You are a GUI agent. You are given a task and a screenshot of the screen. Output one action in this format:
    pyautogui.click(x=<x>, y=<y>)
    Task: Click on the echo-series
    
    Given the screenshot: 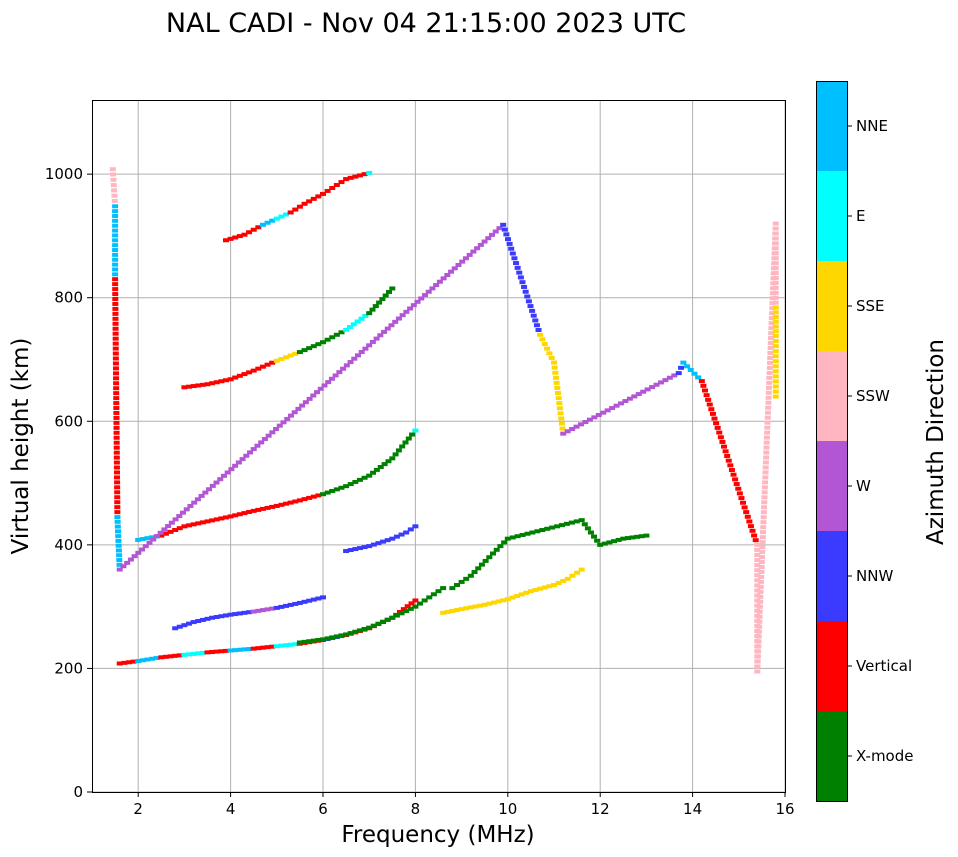 What is the action you would take?
    pyautogui.click(x=549, y=554)
    